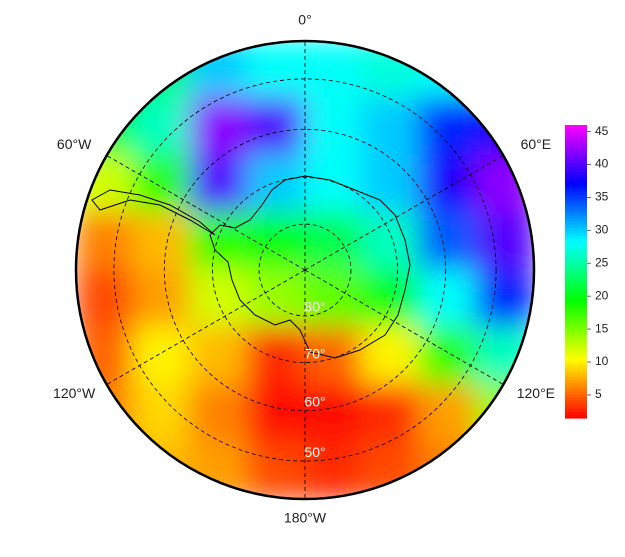  Describe the element at coordinates (314, 401) in the screenshot. I see `parallel-label: 60°` at that location.